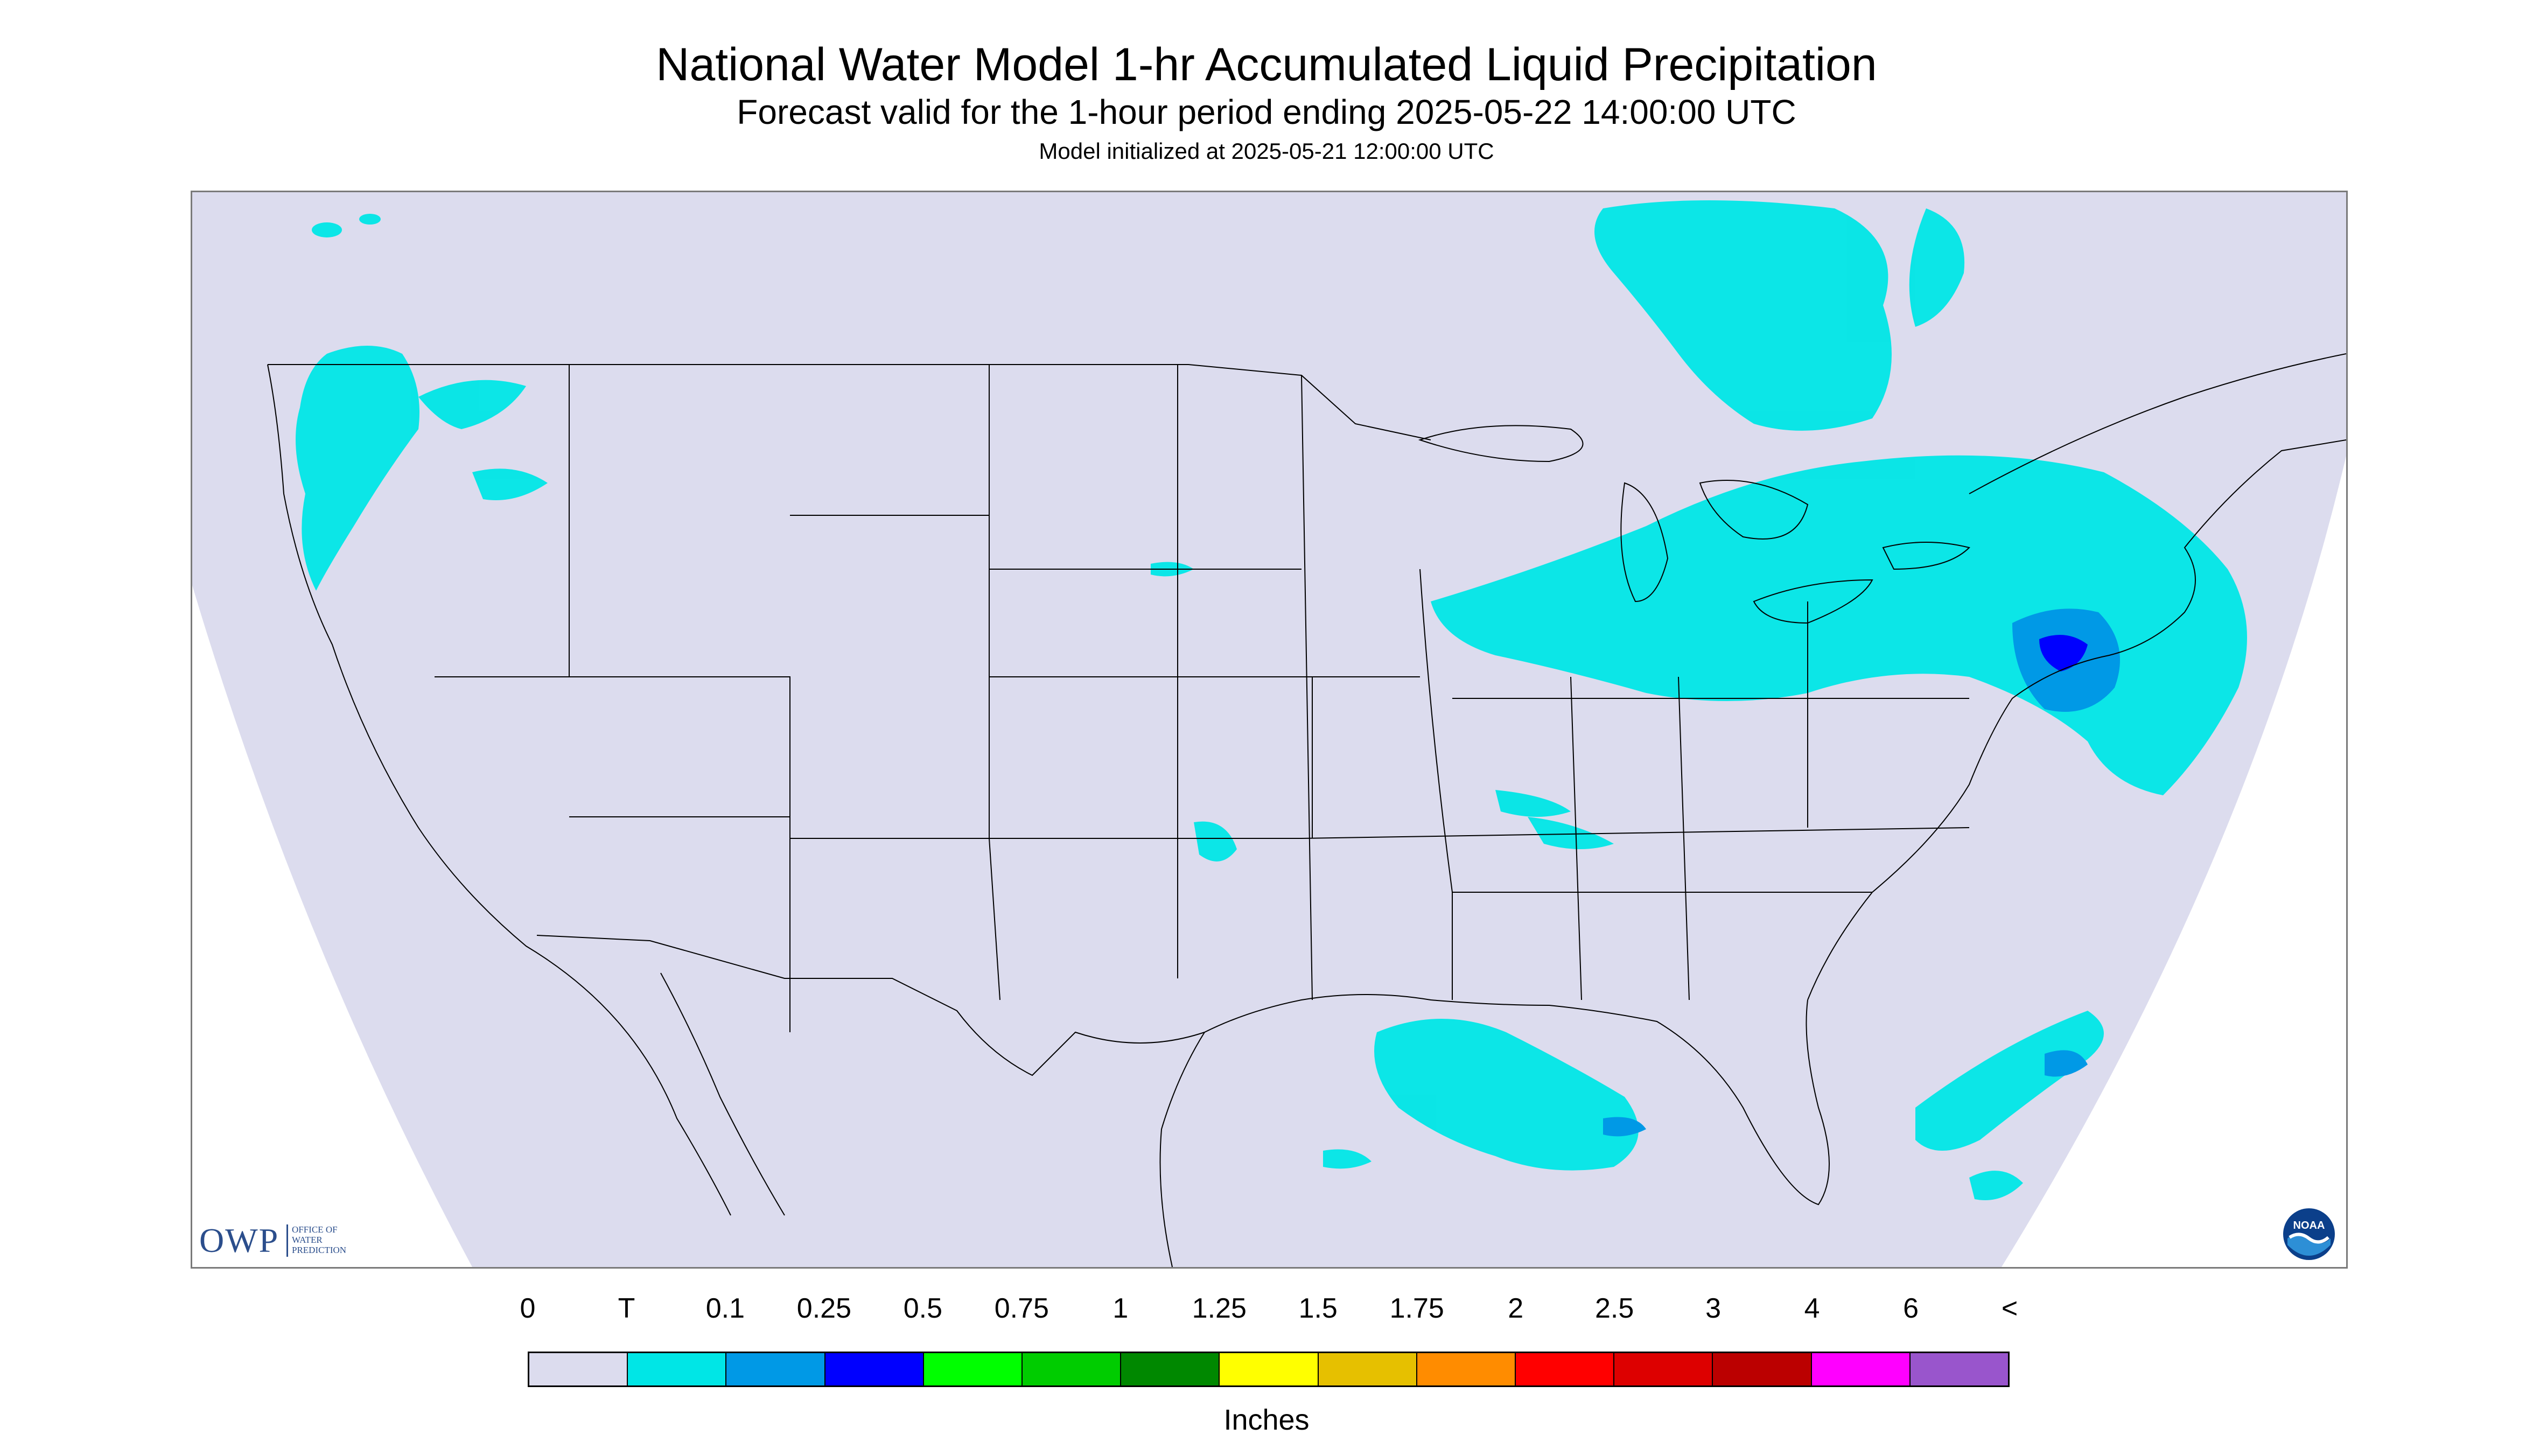  I want to click on legend-tick-label: 4, so click(1812, 1308).